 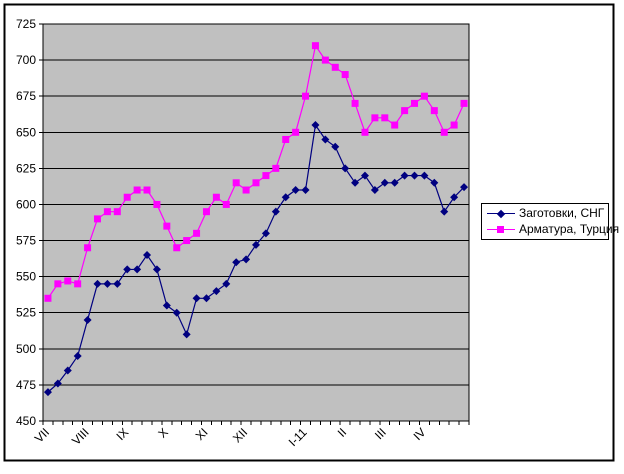 What do you see at coordinates (42, 435) in the screenshot?
I see `x-axis-label: VII` at bounding box center [42, 435].